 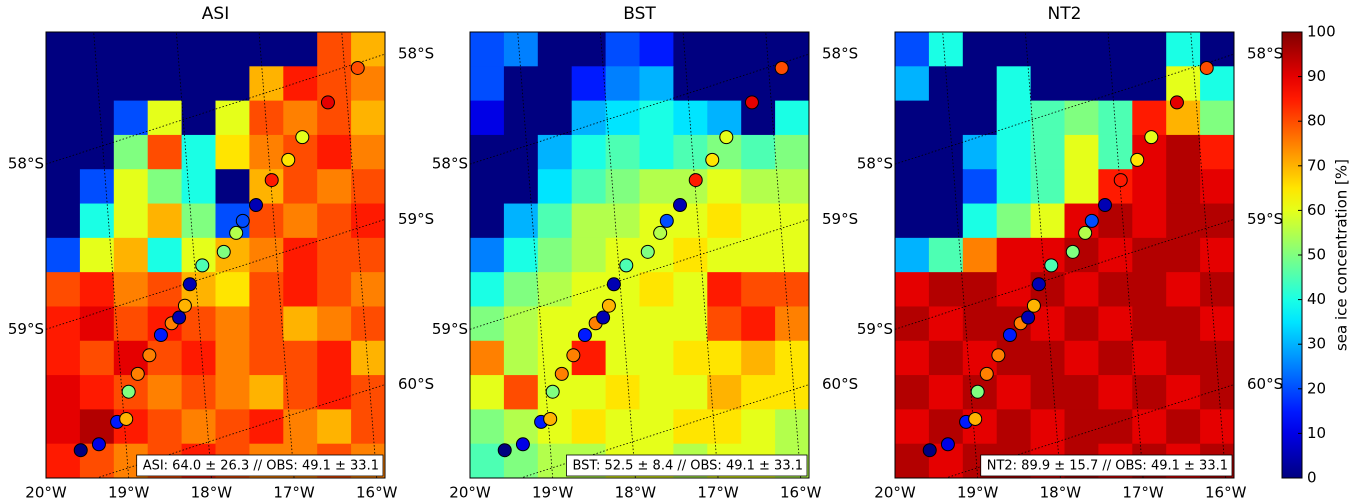 I want to click on panel-title: ASI, so click(x=215, y=14).